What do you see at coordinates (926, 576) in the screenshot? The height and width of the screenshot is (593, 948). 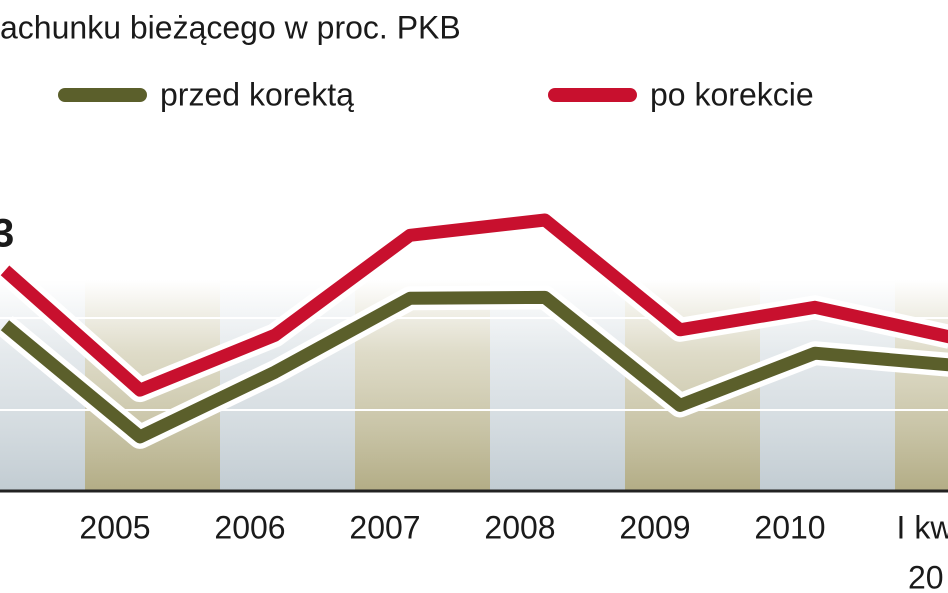 I see `annotation: 20` at bounding box center [926, 576].